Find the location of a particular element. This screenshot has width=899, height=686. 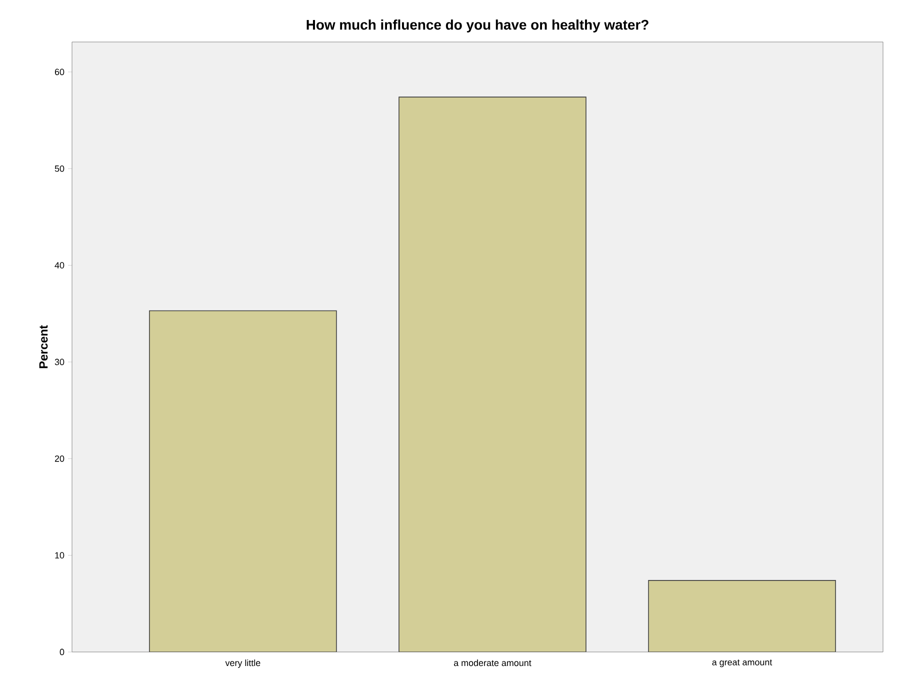

x-tick-label: a great amount is located at coordinates (742, 664).